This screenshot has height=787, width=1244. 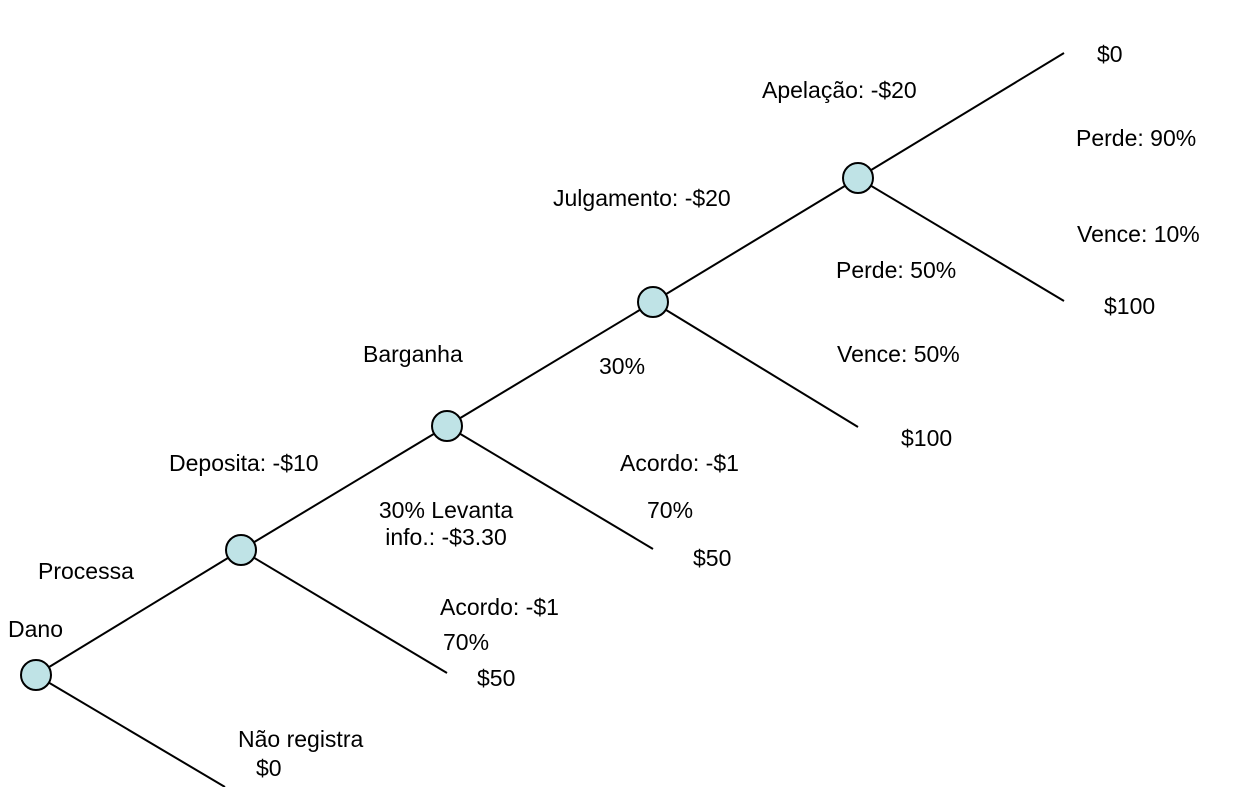 What do you see at coordinates (344, 611) in the screenshot?
I see `edge-deposita-acordo` at bounding box center [344, 611].